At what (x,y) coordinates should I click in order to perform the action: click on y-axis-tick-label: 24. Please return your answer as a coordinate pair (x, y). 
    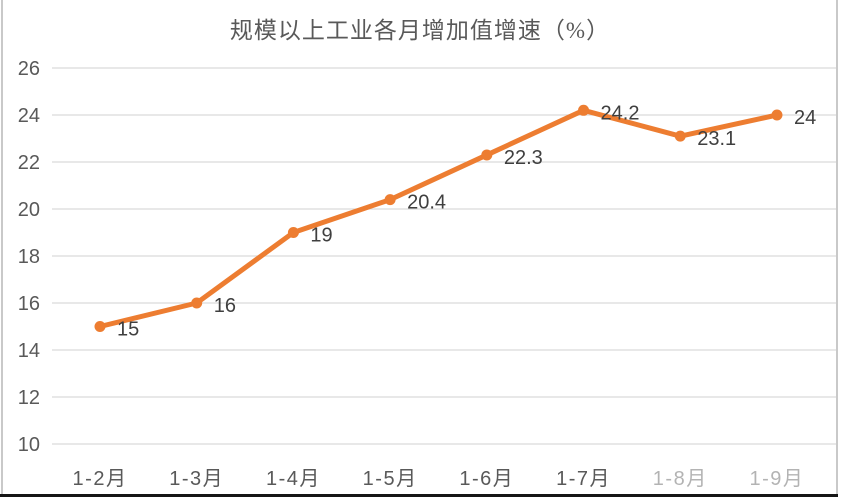
    Looking at the image, I should click on (29, 116).